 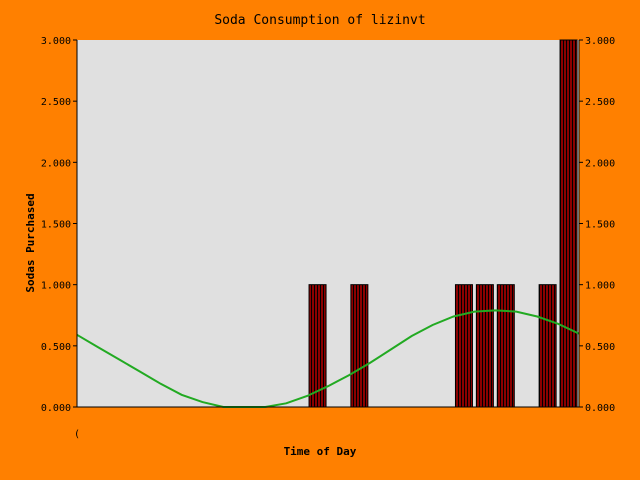 I want to click on y-tick-label-right: 1.000, so click(x=600, y=286).